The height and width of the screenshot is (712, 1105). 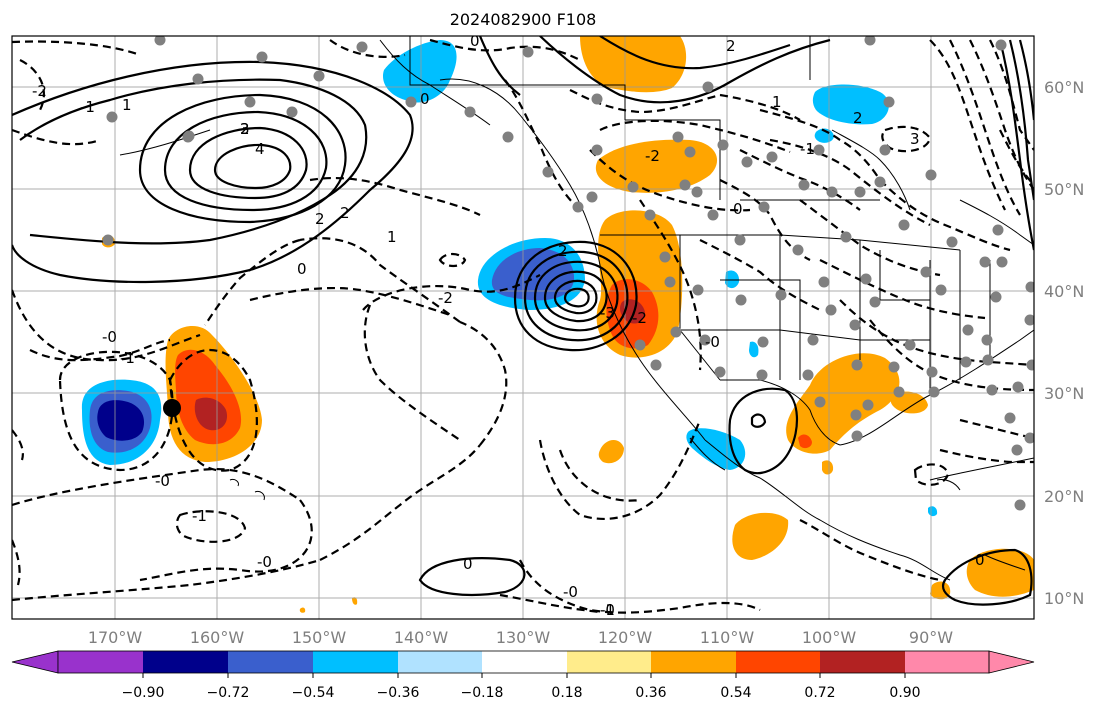 What do you see at coordinates (398, 693) in the screenshot?
I see `colorbar-tick-label: −0.36` at bounding box center [398, 693].